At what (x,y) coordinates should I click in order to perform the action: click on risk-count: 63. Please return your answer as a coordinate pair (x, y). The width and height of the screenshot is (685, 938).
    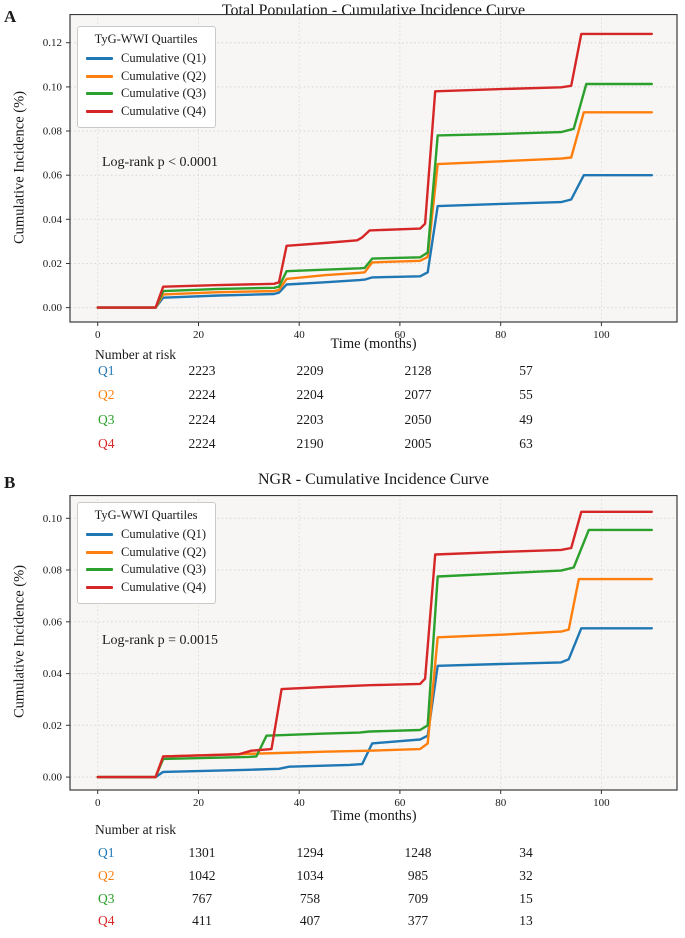
    Looking at the image, I should click on (526, 443).